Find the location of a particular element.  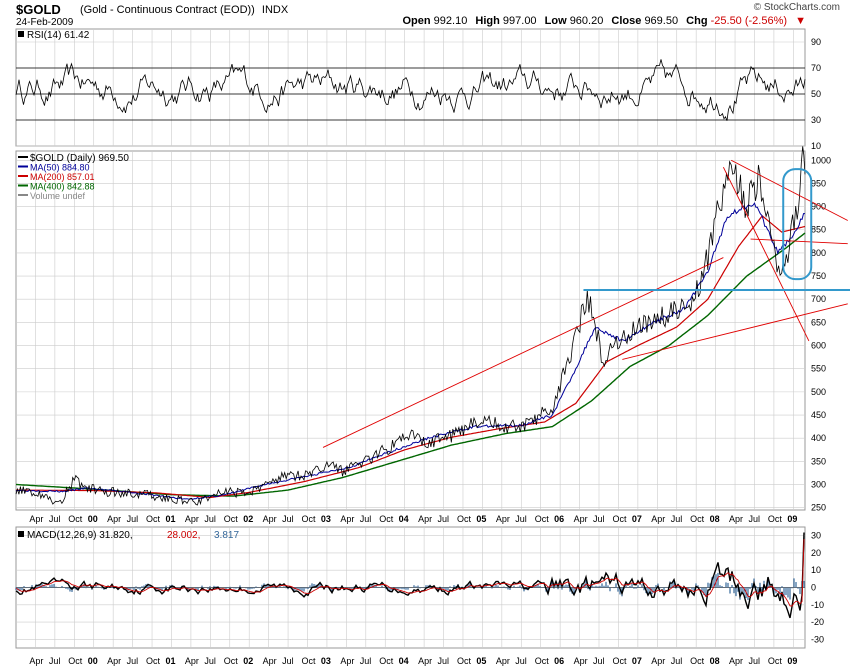

price-ytick-label: 850 is located at coordinates (818, 230).